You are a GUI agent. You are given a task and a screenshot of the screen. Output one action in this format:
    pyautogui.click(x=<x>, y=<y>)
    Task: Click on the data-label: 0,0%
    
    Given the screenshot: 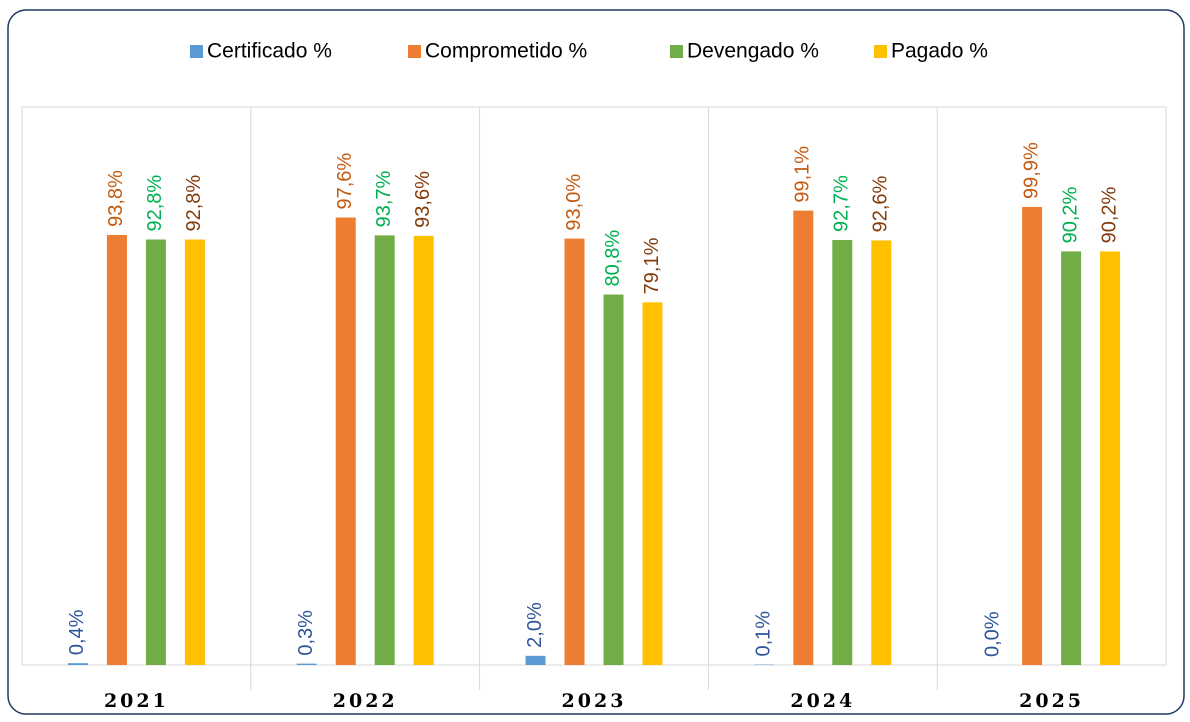 What is the action you would take?
    pyautogui.click(x=992, y=634)
    